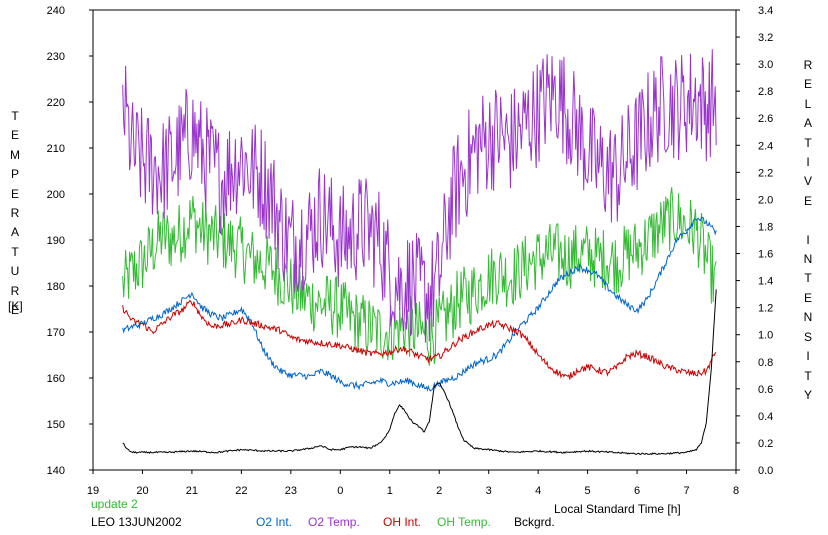 This screenshot has width=828, height=535. What do you see at coordinates (192, 491) in the screenshot?
I see `x-tick-label: 21` at bounding box center [192, 491].